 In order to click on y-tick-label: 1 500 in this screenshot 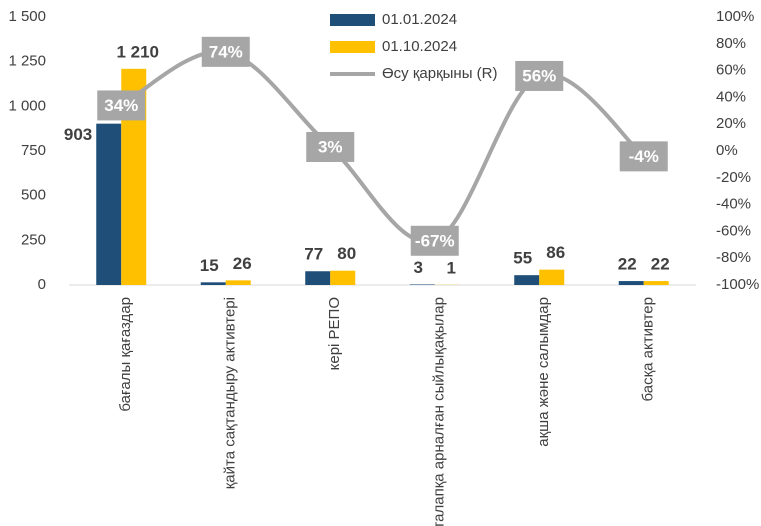, I will do `click(27, 16)`.